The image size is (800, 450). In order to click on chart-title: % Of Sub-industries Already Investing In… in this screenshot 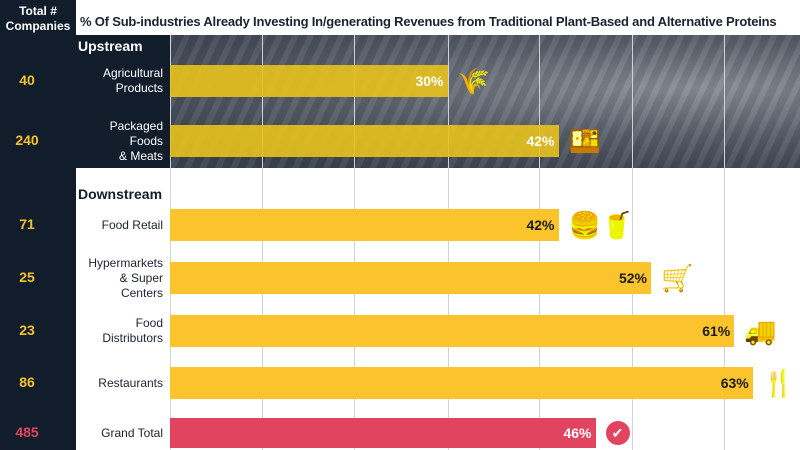, I will do `click(428, 21)`.